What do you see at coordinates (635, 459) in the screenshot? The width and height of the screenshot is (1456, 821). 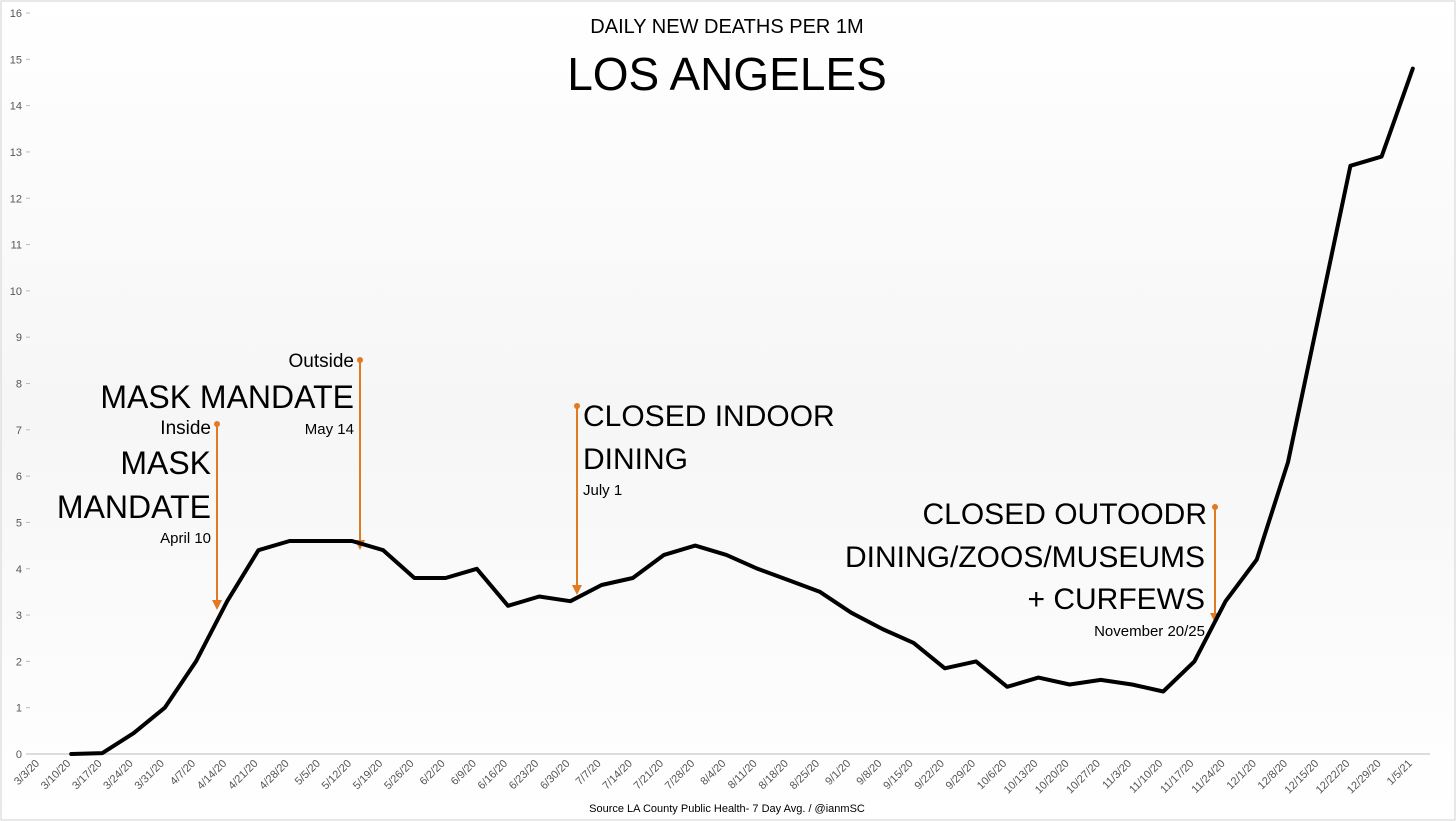 I see `annotation: DINING` at bounding box center [635, 459].